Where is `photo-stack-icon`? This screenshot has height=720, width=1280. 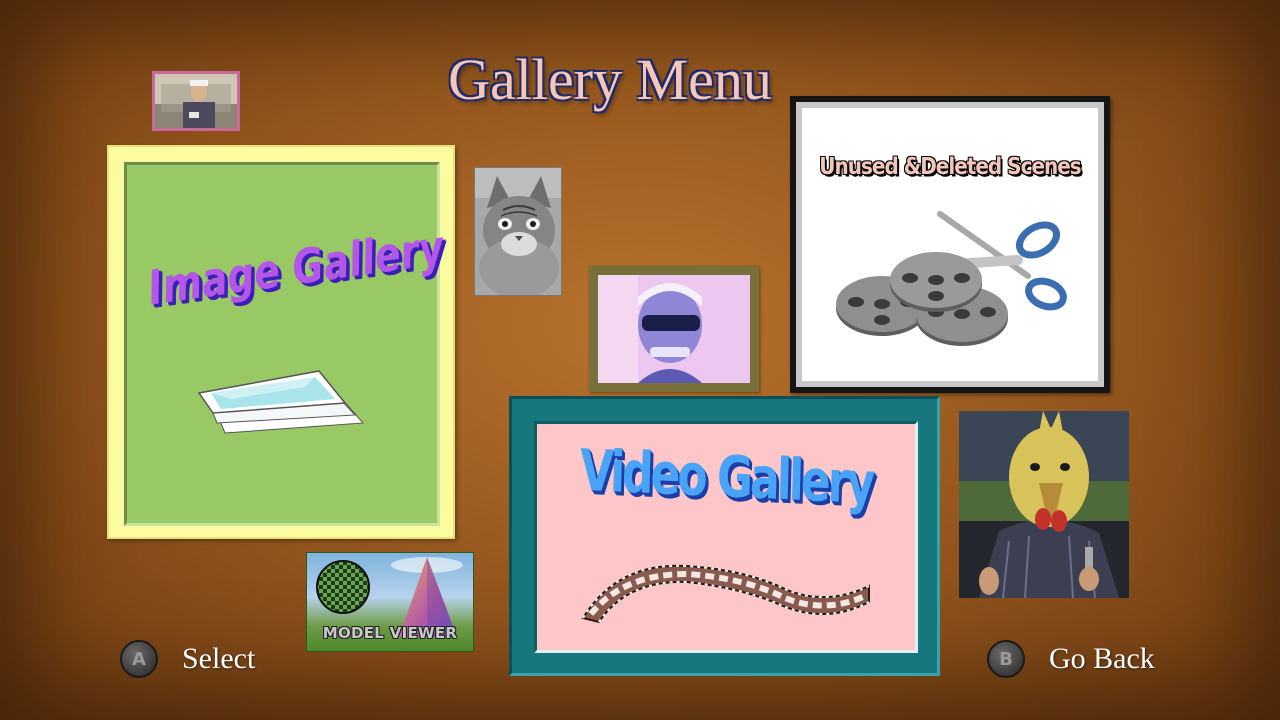 photo-stack-icon is located at coordinates (281, 402).